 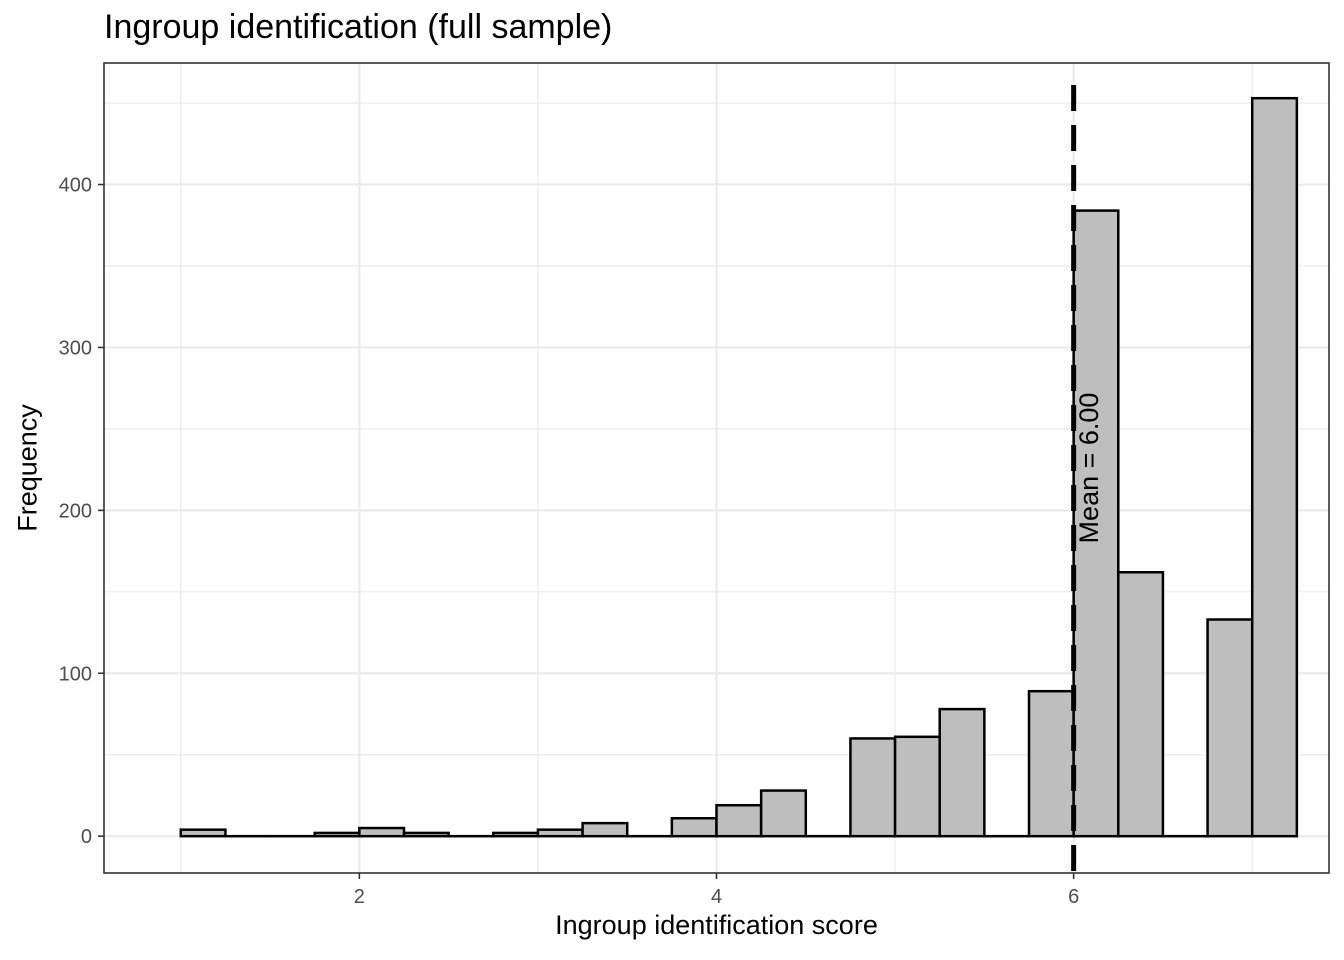 What do you see at coordinates (358, 27) in the screenshot?
I see `chart-title: Ingroup identification (full sample)` at bounding box center [358, 27].